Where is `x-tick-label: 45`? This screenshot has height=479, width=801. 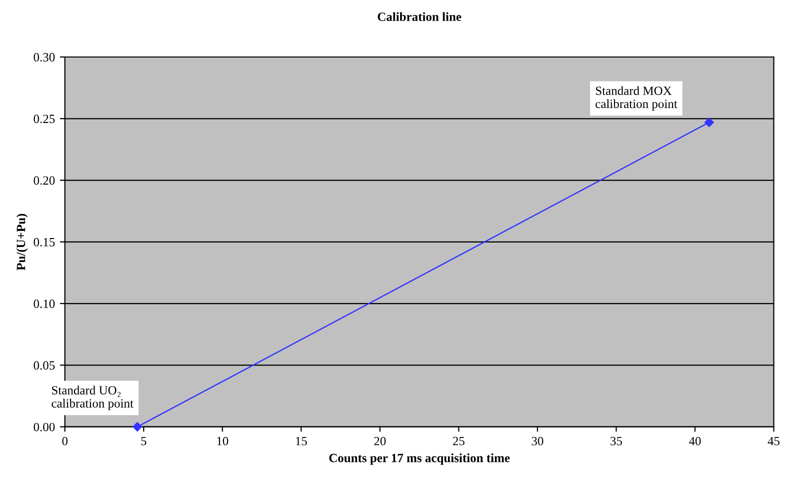 x-tick-label: 45 is located at coordinates (774, 441).